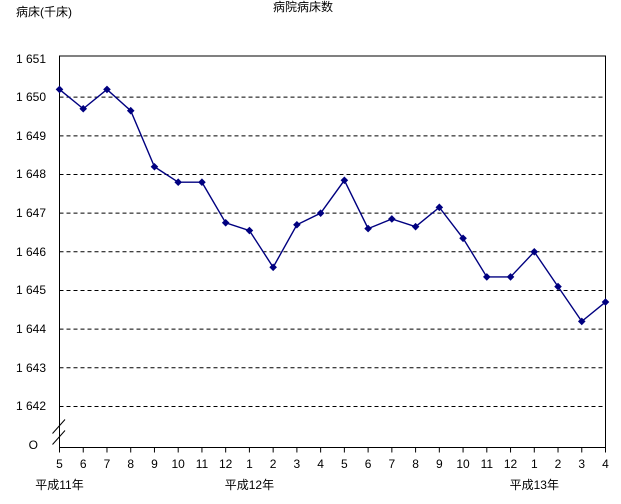 This screenshot has height=504, width=621. I want to click on era-label: 平成13年, so click(534, 485).